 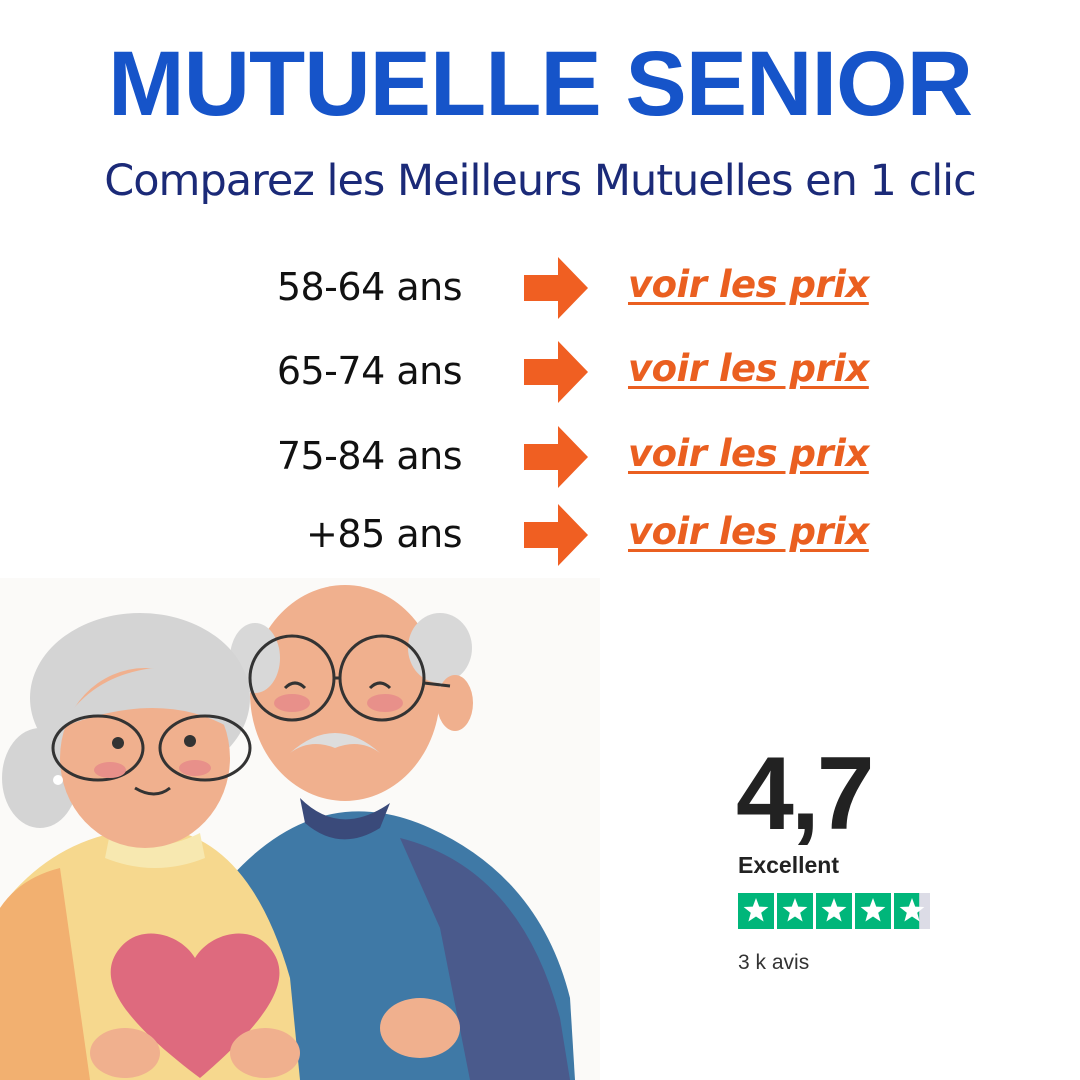 I want to click on age-range: 65-74 ans, so click(x=369, y=371).